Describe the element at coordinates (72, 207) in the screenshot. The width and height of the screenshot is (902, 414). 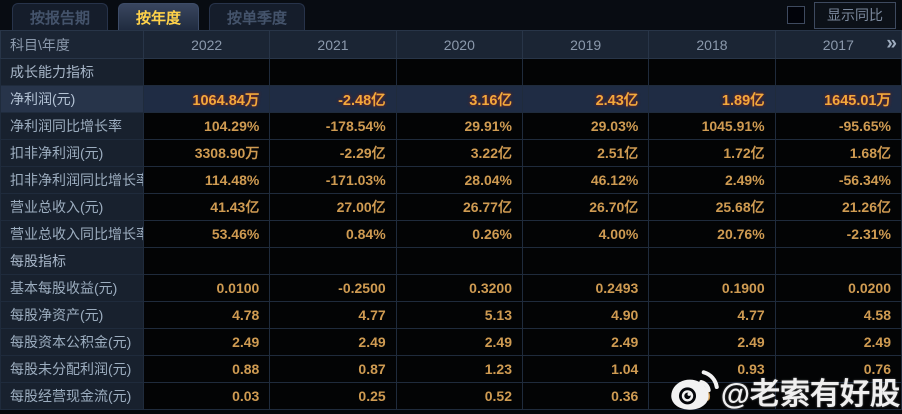
I see `row-label: 营业总收入(元)` at that location.